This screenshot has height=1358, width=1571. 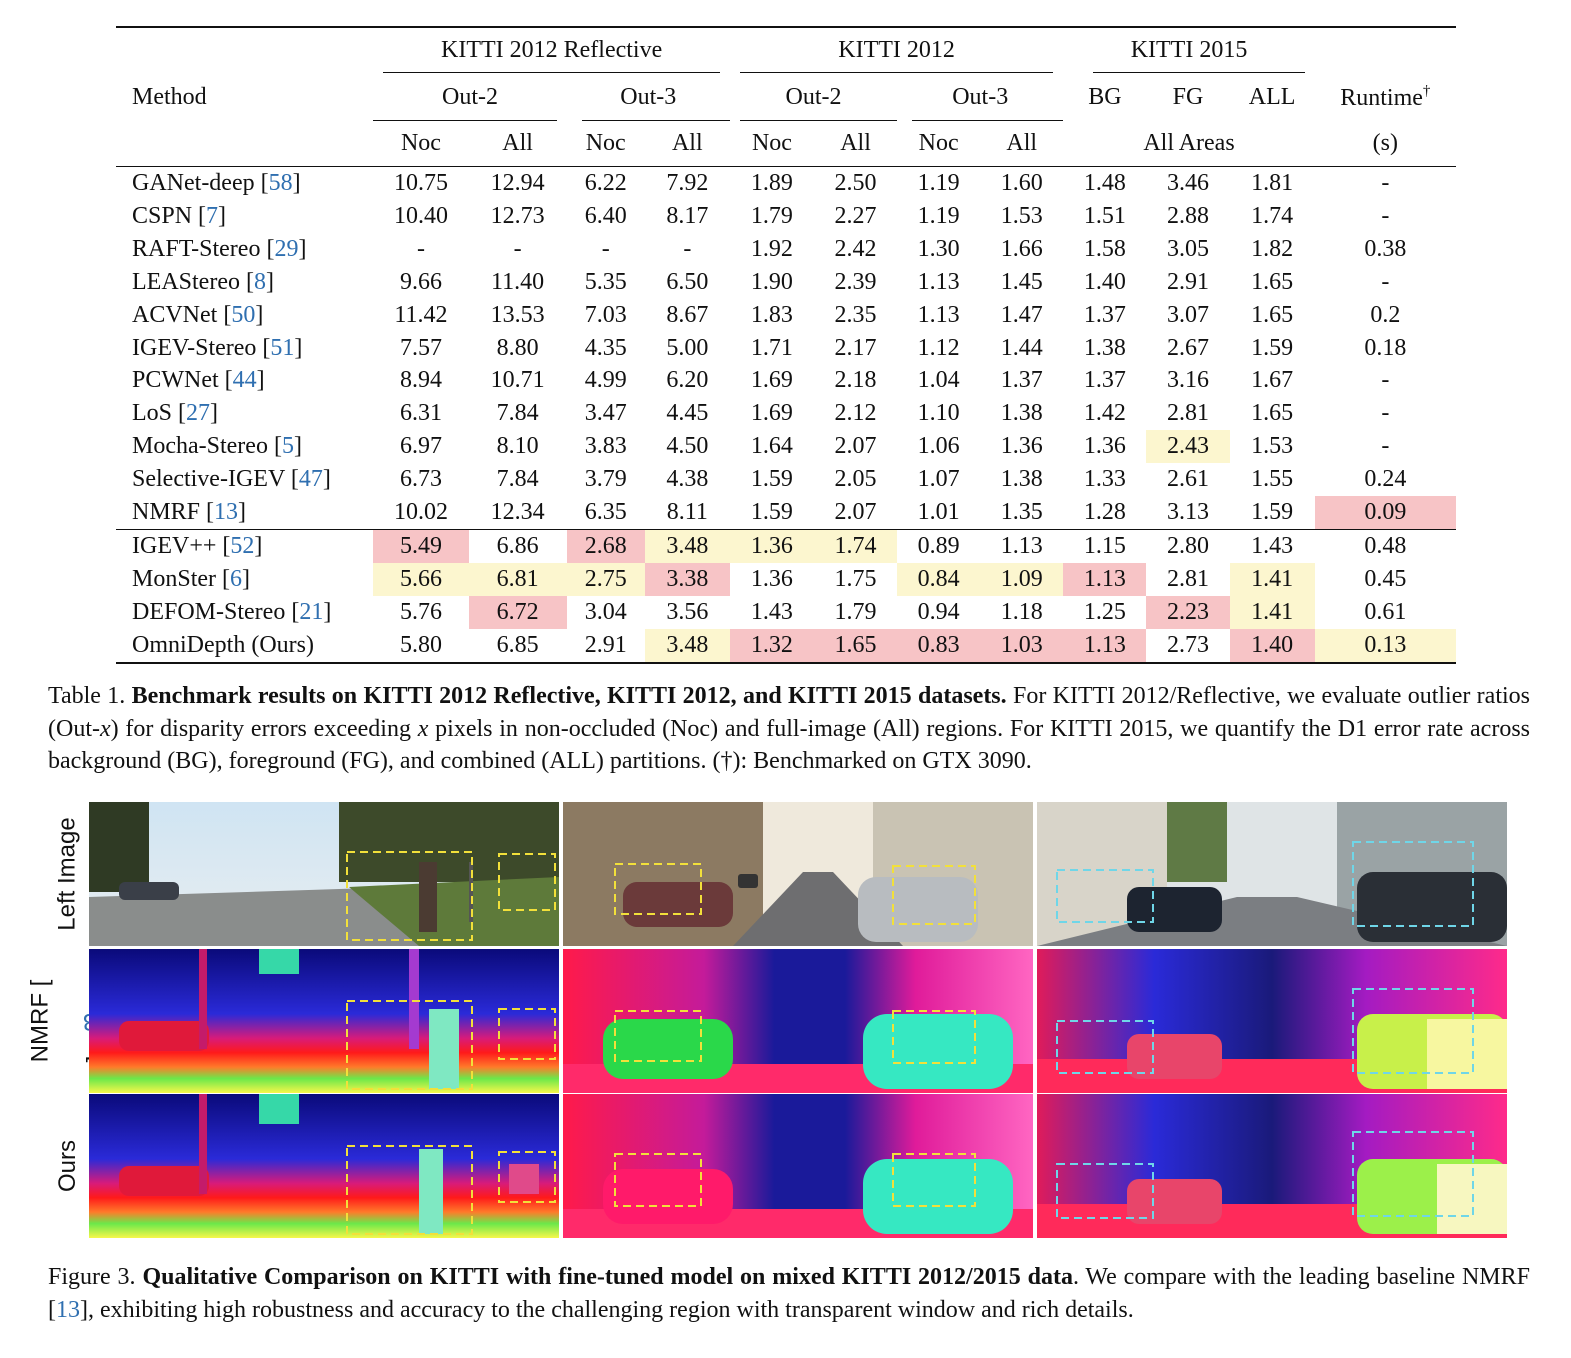 What do you see at coordinates (242, 545) in the screenshot?
I see `citation-link: 52` at bounding box center [242, 545].